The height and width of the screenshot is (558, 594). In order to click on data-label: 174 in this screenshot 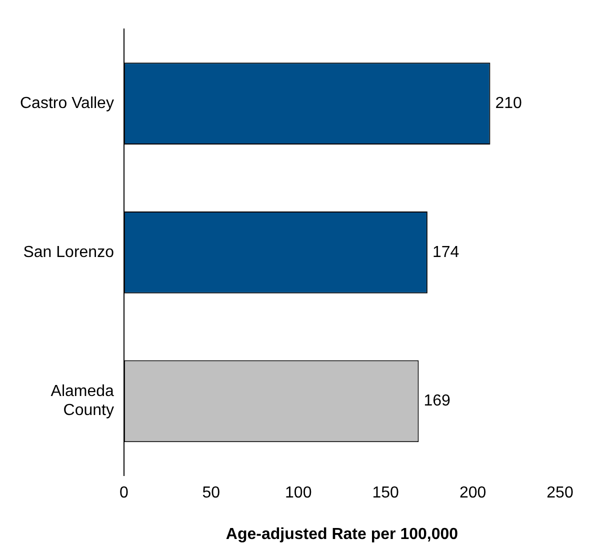, I will do `click(446, 252)`.